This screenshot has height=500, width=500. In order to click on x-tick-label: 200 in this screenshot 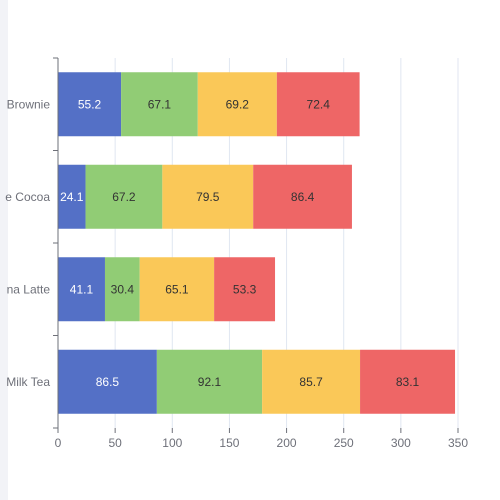, I will do `click(287, 443)`.